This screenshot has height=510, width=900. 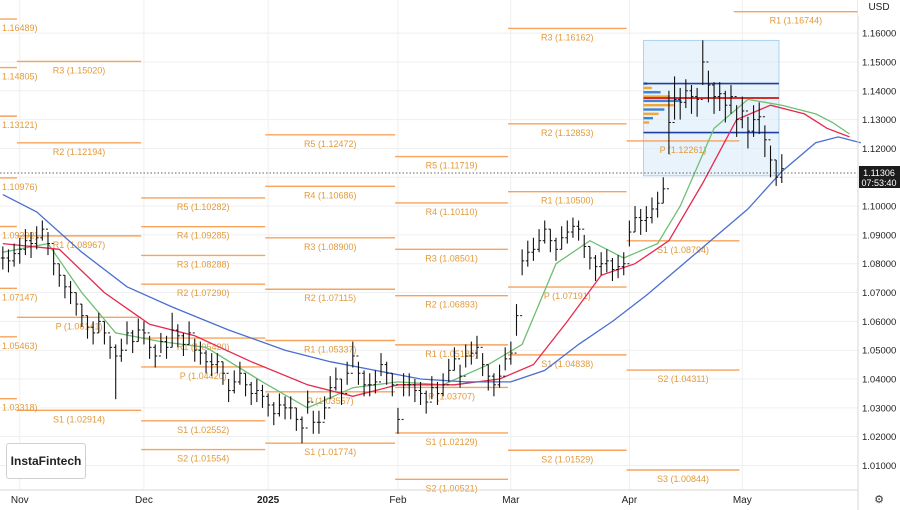 What do you see at coordinates (451, 305) in the screenshot?
I see `pivot-level-label: R2 (1.06893)` at bounding box center [451, 305].